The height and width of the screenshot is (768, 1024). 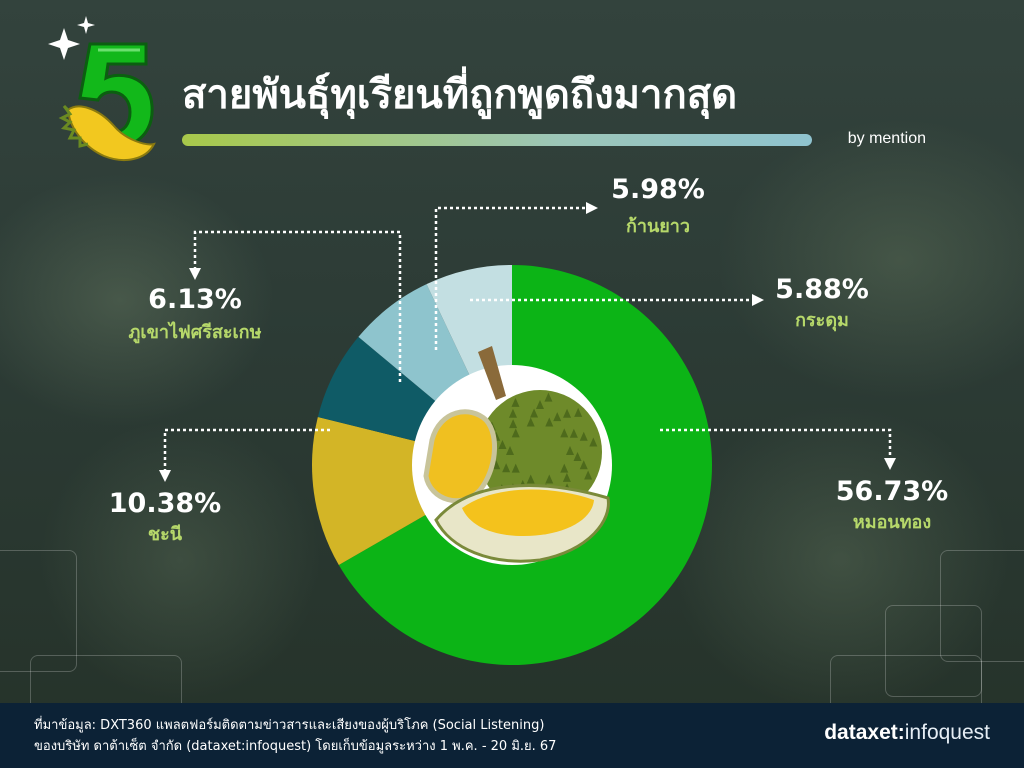 I want to click on brand-logo: dataxet:infoquest, so click(x=907, y=733).